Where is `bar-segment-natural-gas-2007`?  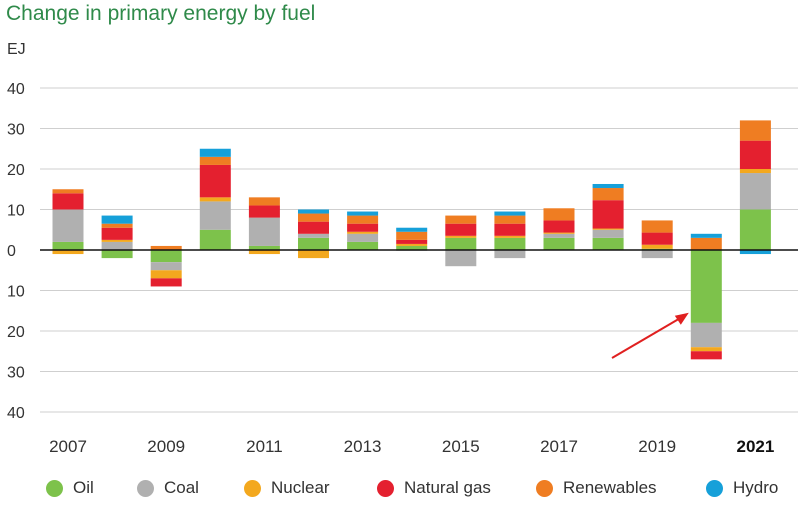
bar-segment-natural-gas-2007 is located at coordinates (68, 201).